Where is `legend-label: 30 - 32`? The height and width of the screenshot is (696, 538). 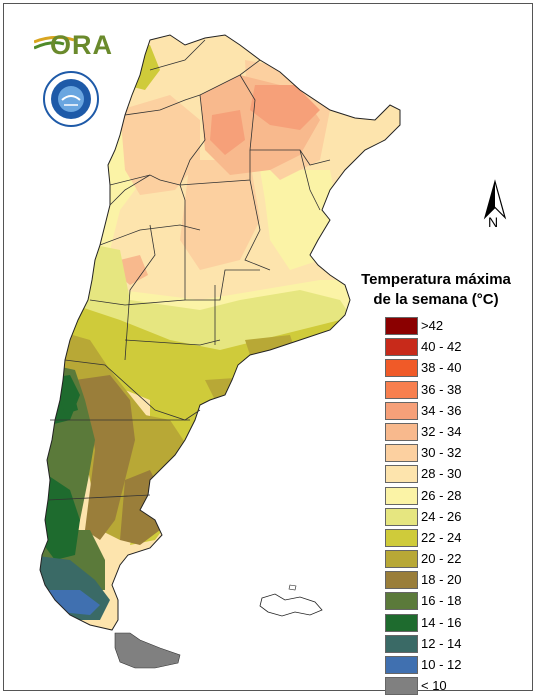 legend-label: 30 - 32 is located at coordinates (441, 453).